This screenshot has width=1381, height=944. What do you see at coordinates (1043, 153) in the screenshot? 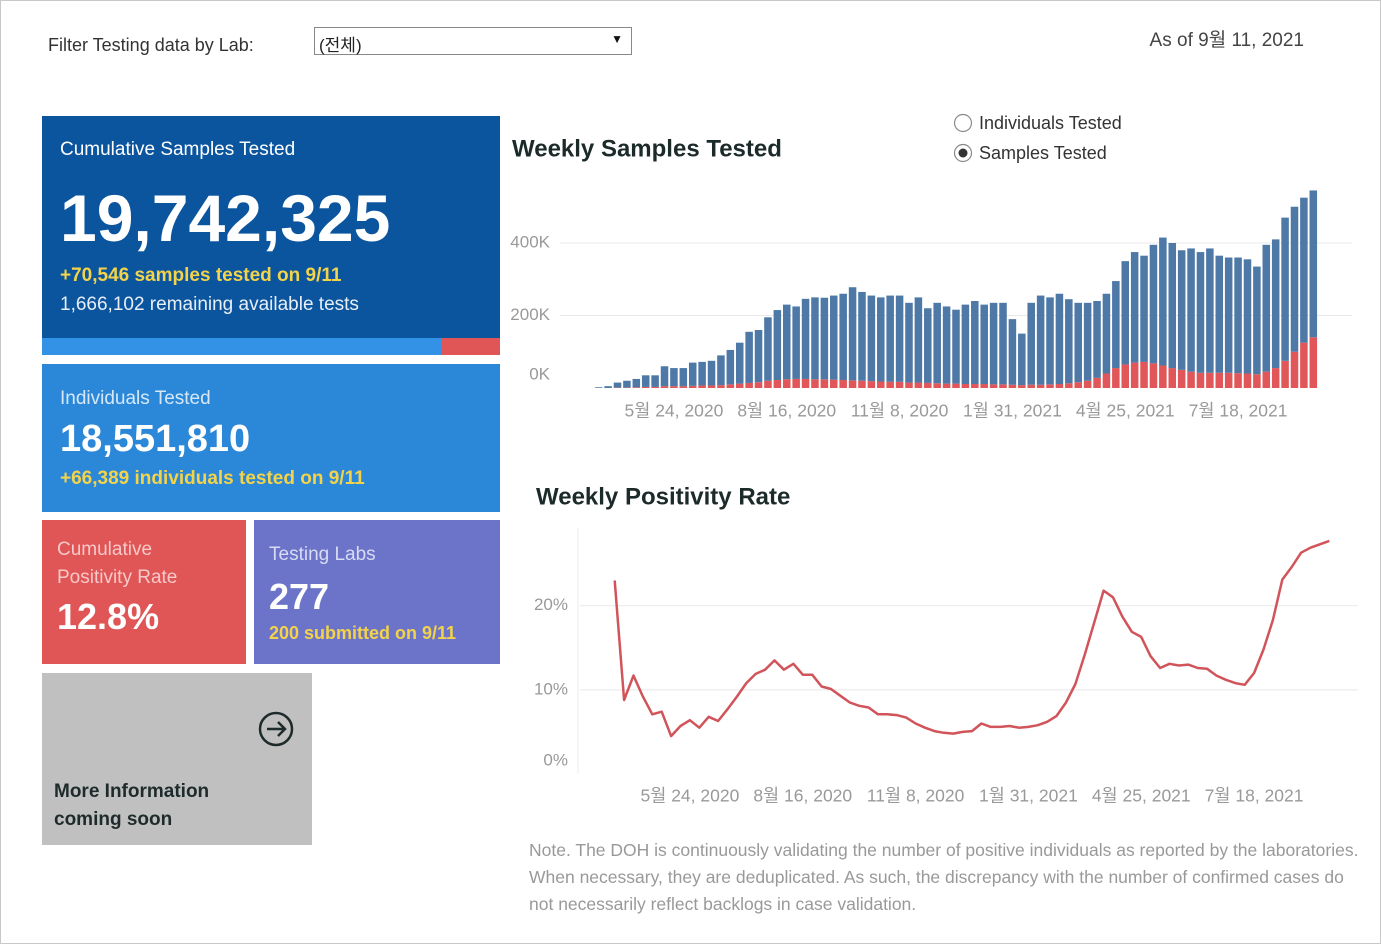
I see `radio-label: Samples Tested` at bounding box center [1043, 153].